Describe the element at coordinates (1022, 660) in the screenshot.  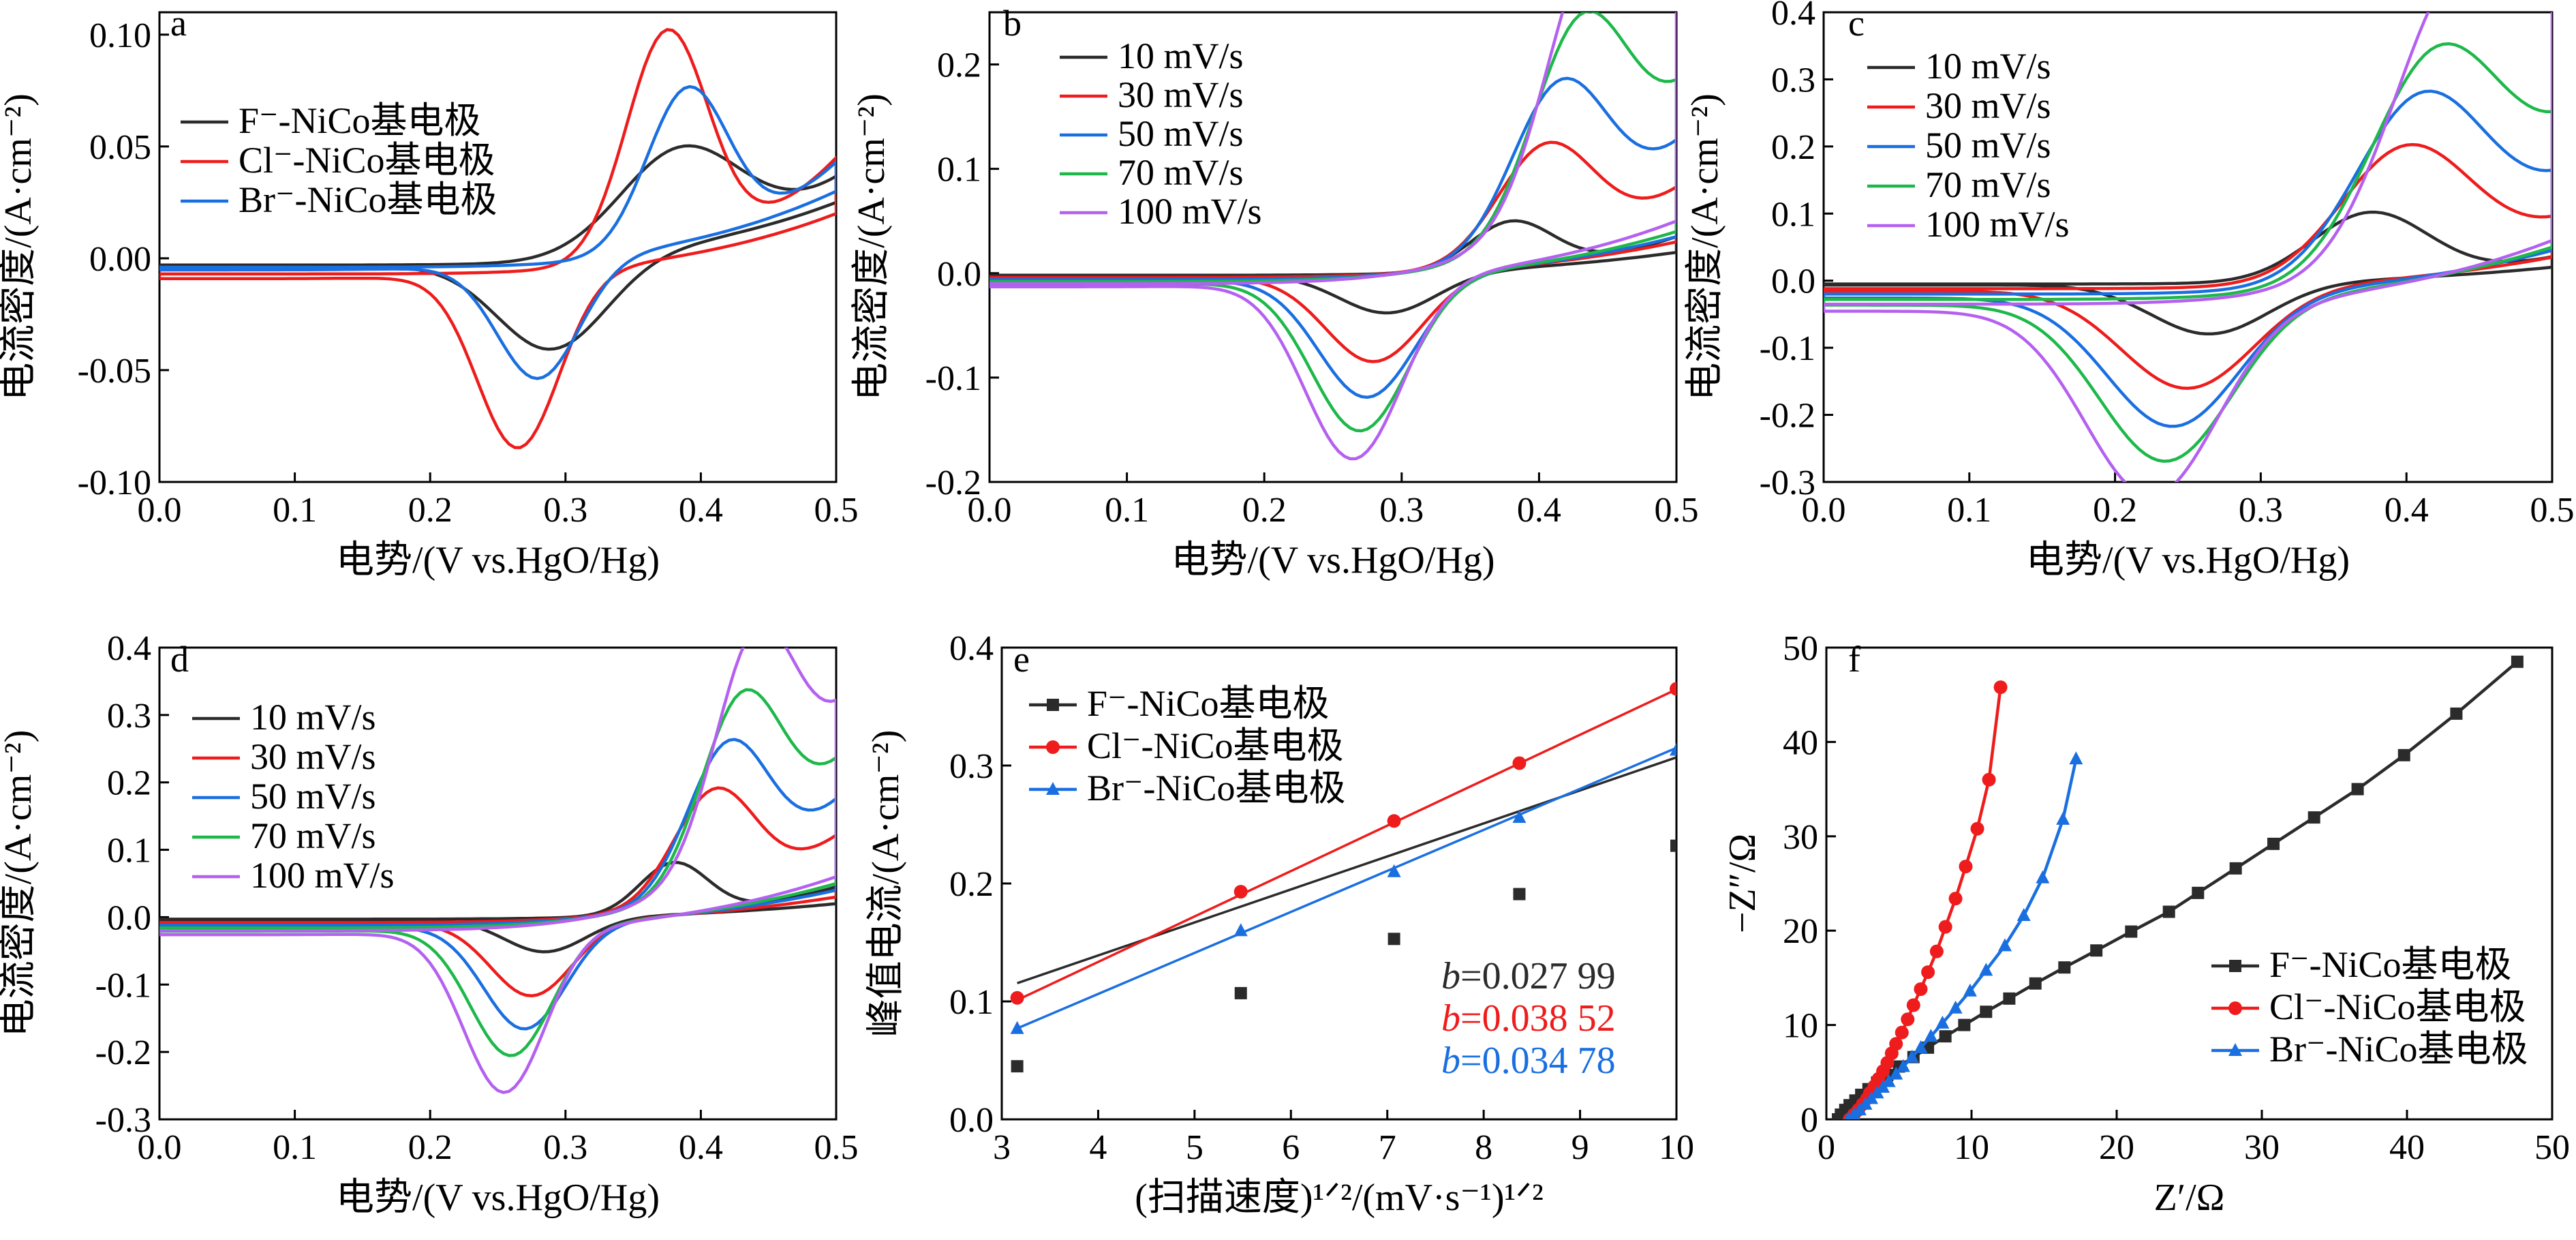
I see `panel-letter: e` at that location.